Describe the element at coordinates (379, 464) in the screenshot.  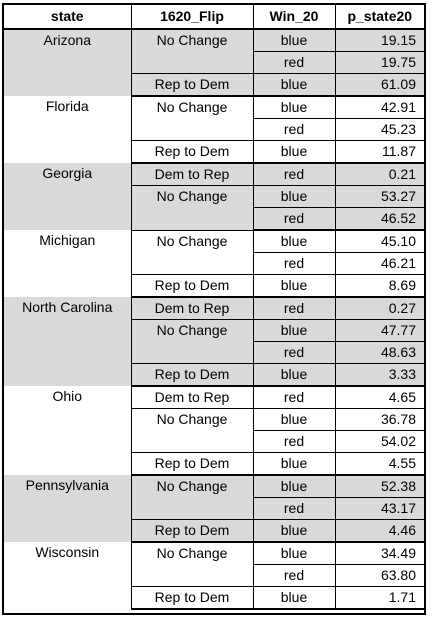
I see `p-state-cell: 4.55` at that location.